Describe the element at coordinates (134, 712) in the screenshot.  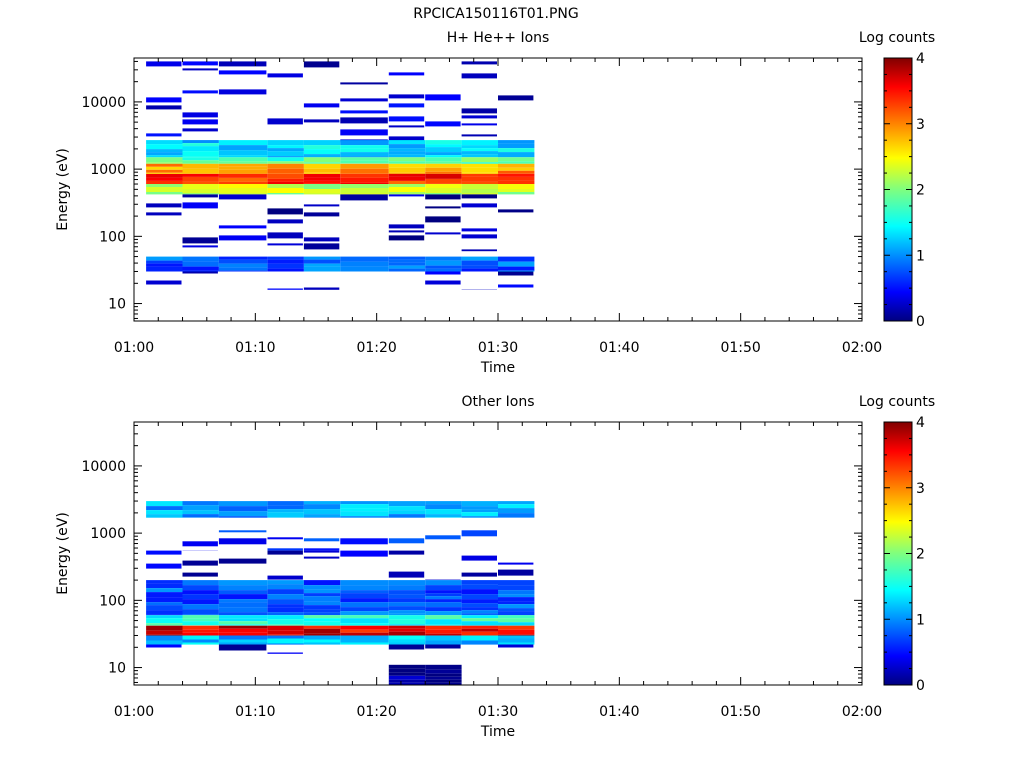
I see `x-tick-label: 01:00` at that location.